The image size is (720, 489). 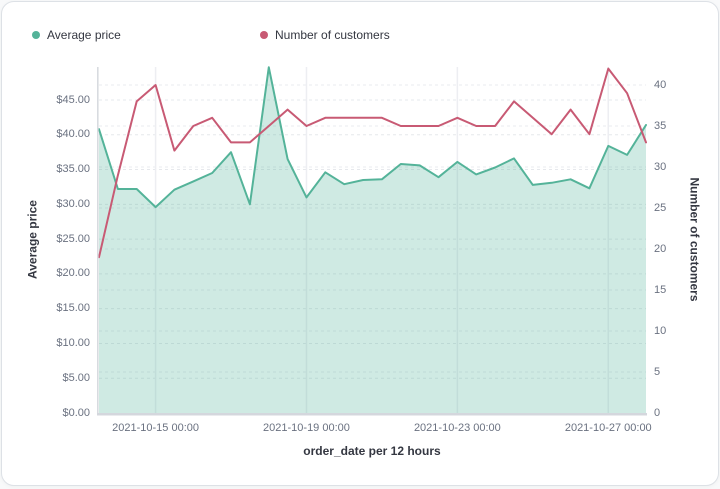 I want to click on left-axis-tick-label: $35.00, so click(x=73, y=169).